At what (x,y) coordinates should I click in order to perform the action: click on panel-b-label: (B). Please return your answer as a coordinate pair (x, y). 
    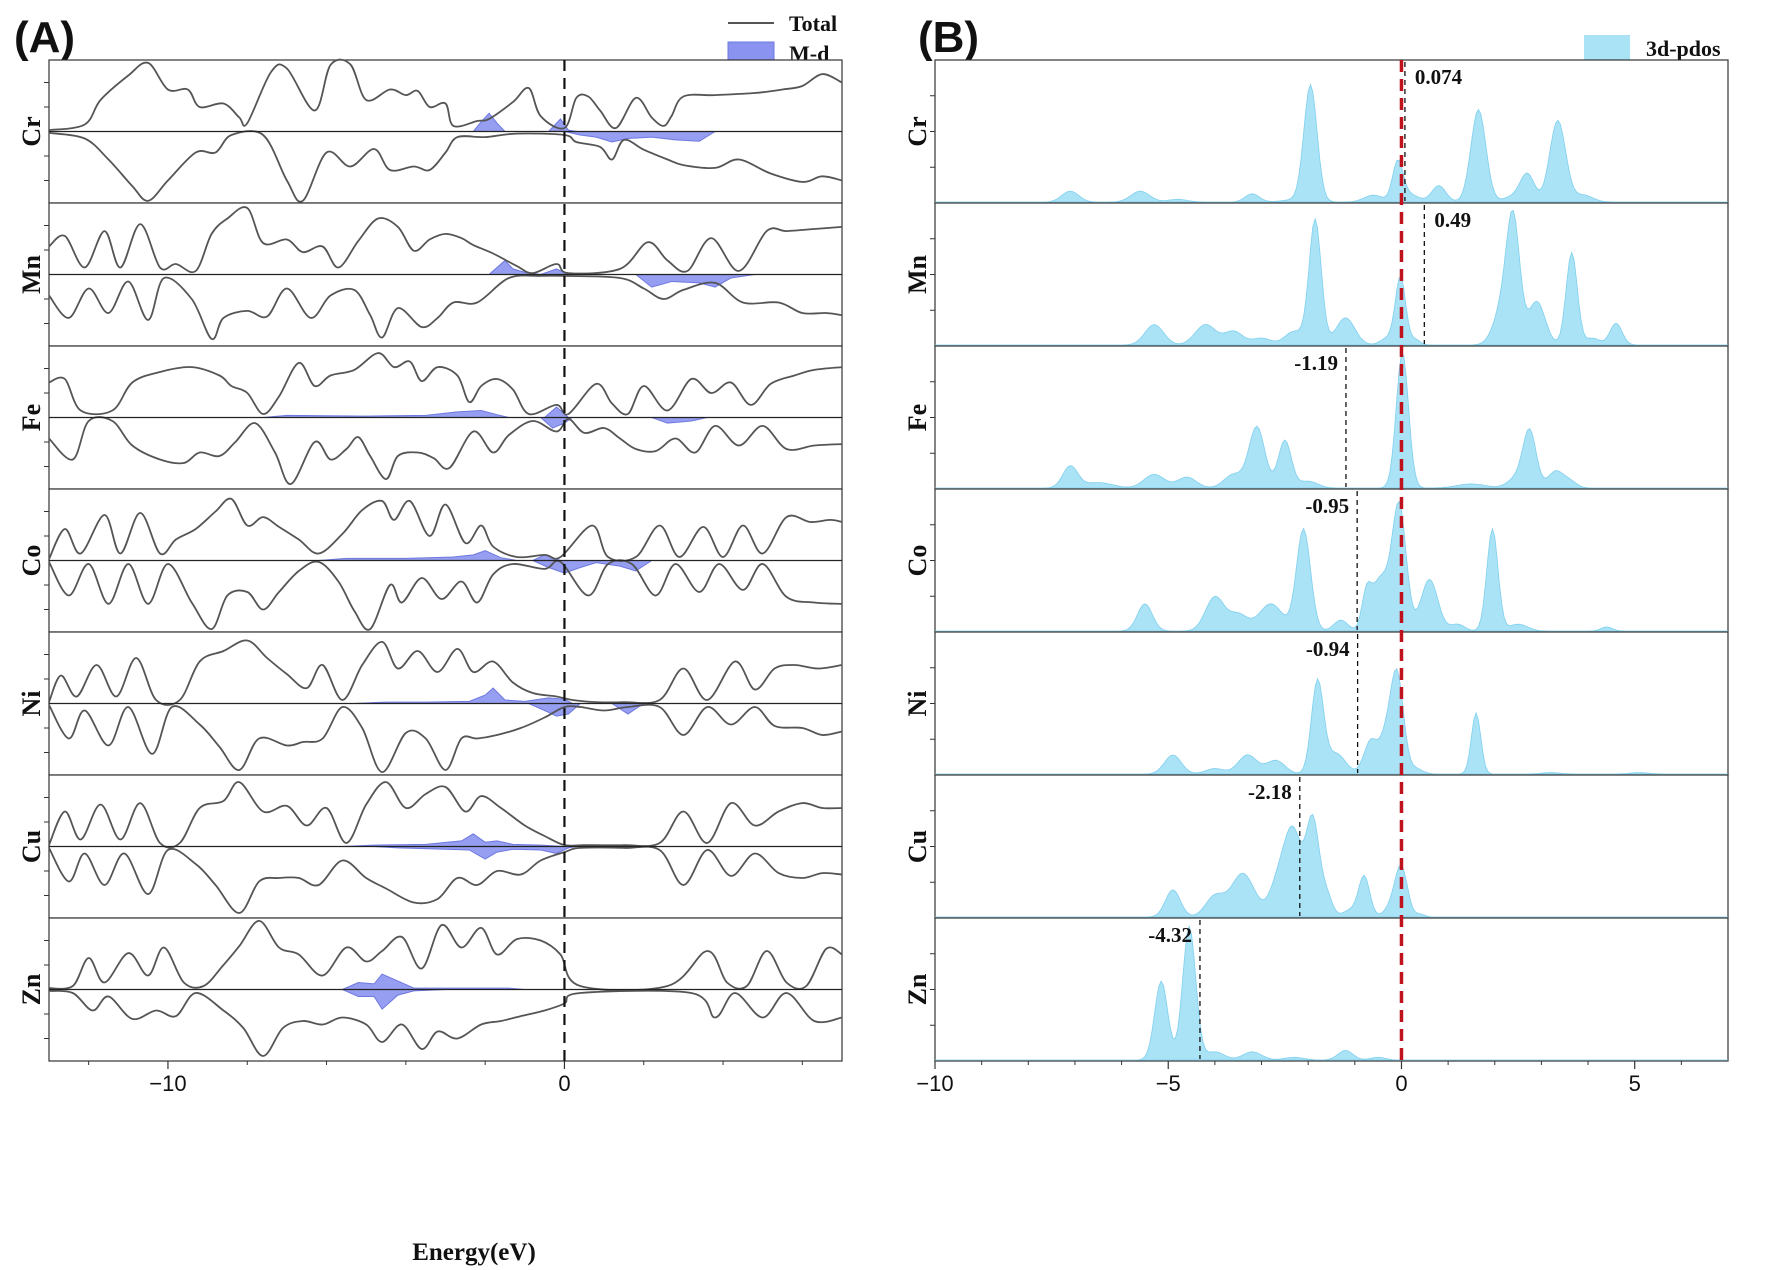
    Looking at the image, I should click on (948, 37).